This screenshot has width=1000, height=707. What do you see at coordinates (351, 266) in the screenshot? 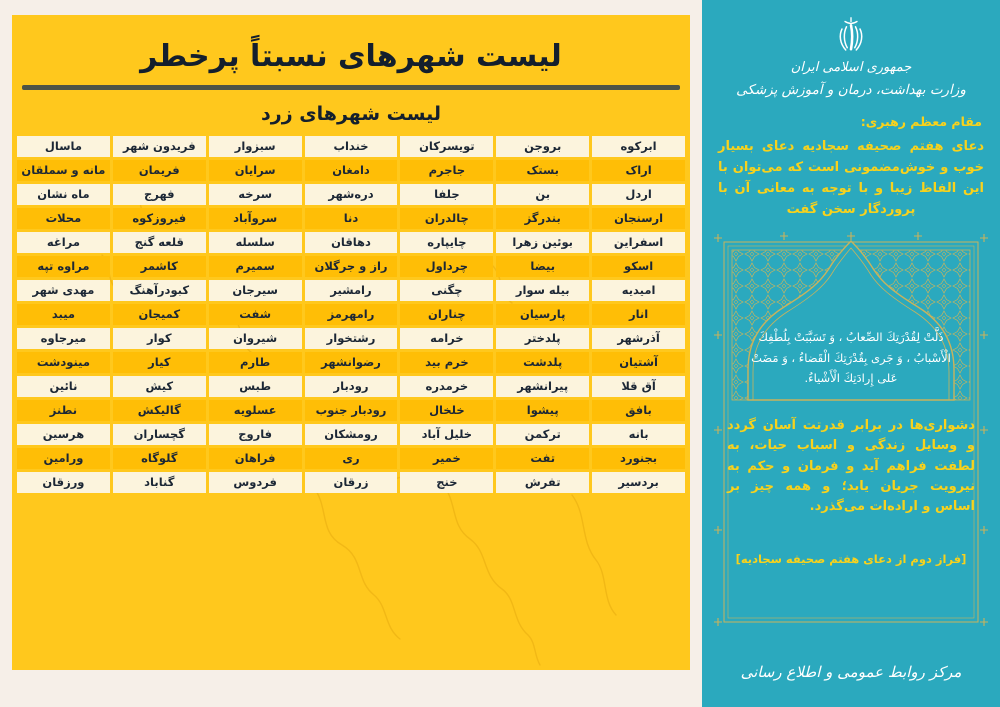
I see `city-cell: راز و جرگلان` at bounding box center [351, 266].